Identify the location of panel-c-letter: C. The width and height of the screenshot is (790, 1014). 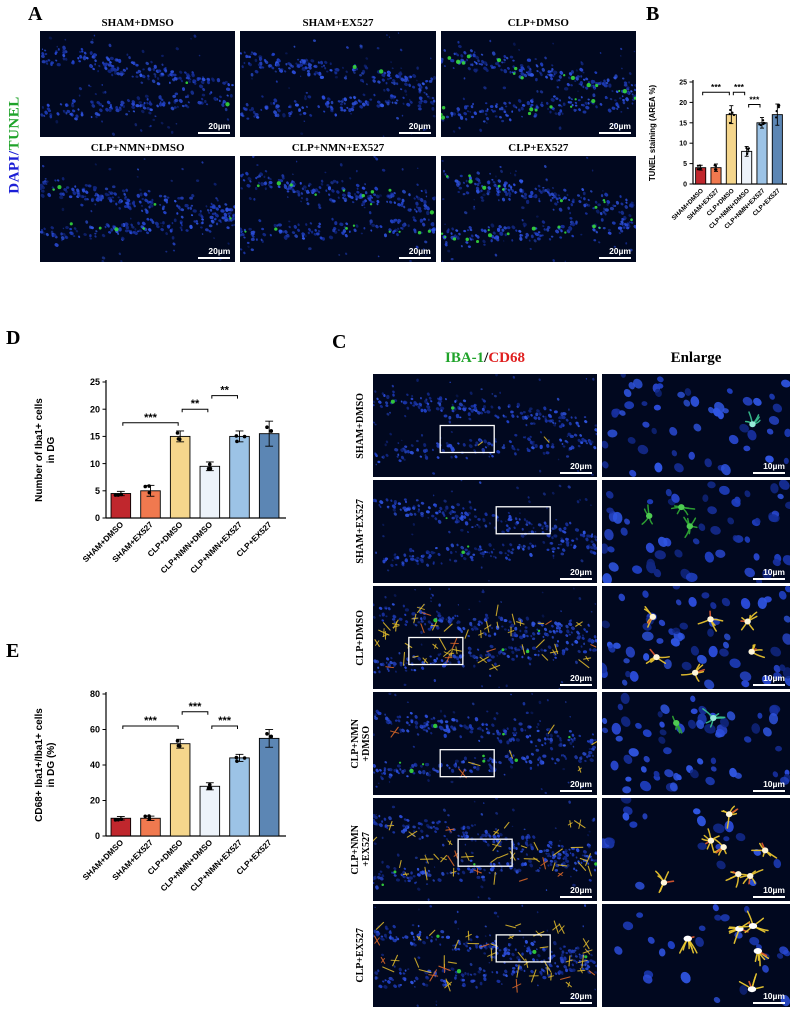
(339, 342).